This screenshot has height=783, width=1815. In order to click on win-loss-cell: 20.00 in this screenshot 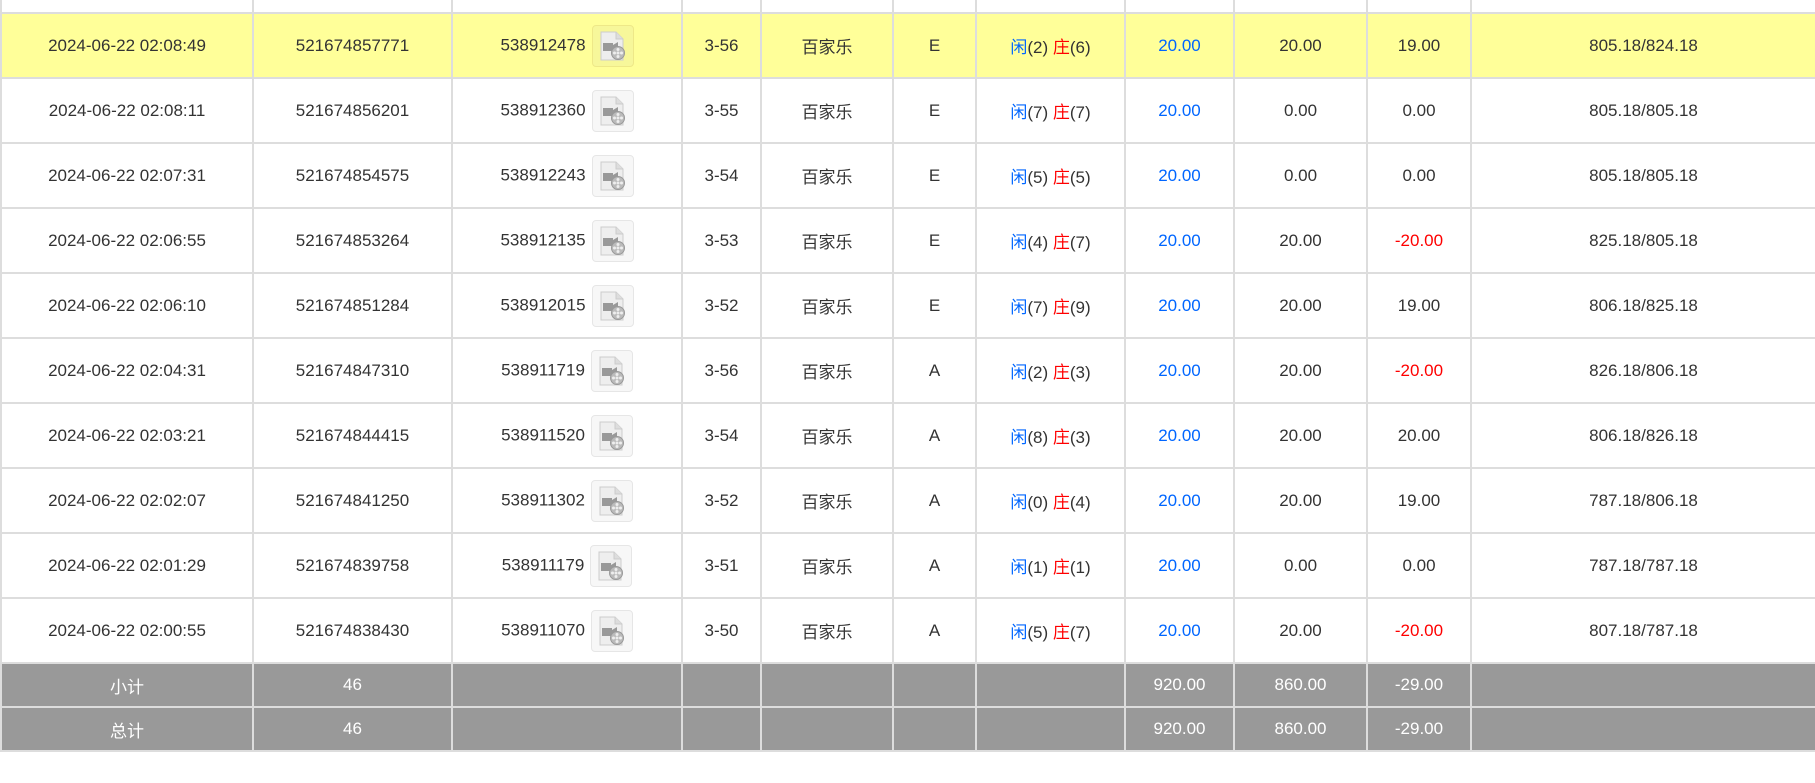, I will do `click(1419, 435)`.